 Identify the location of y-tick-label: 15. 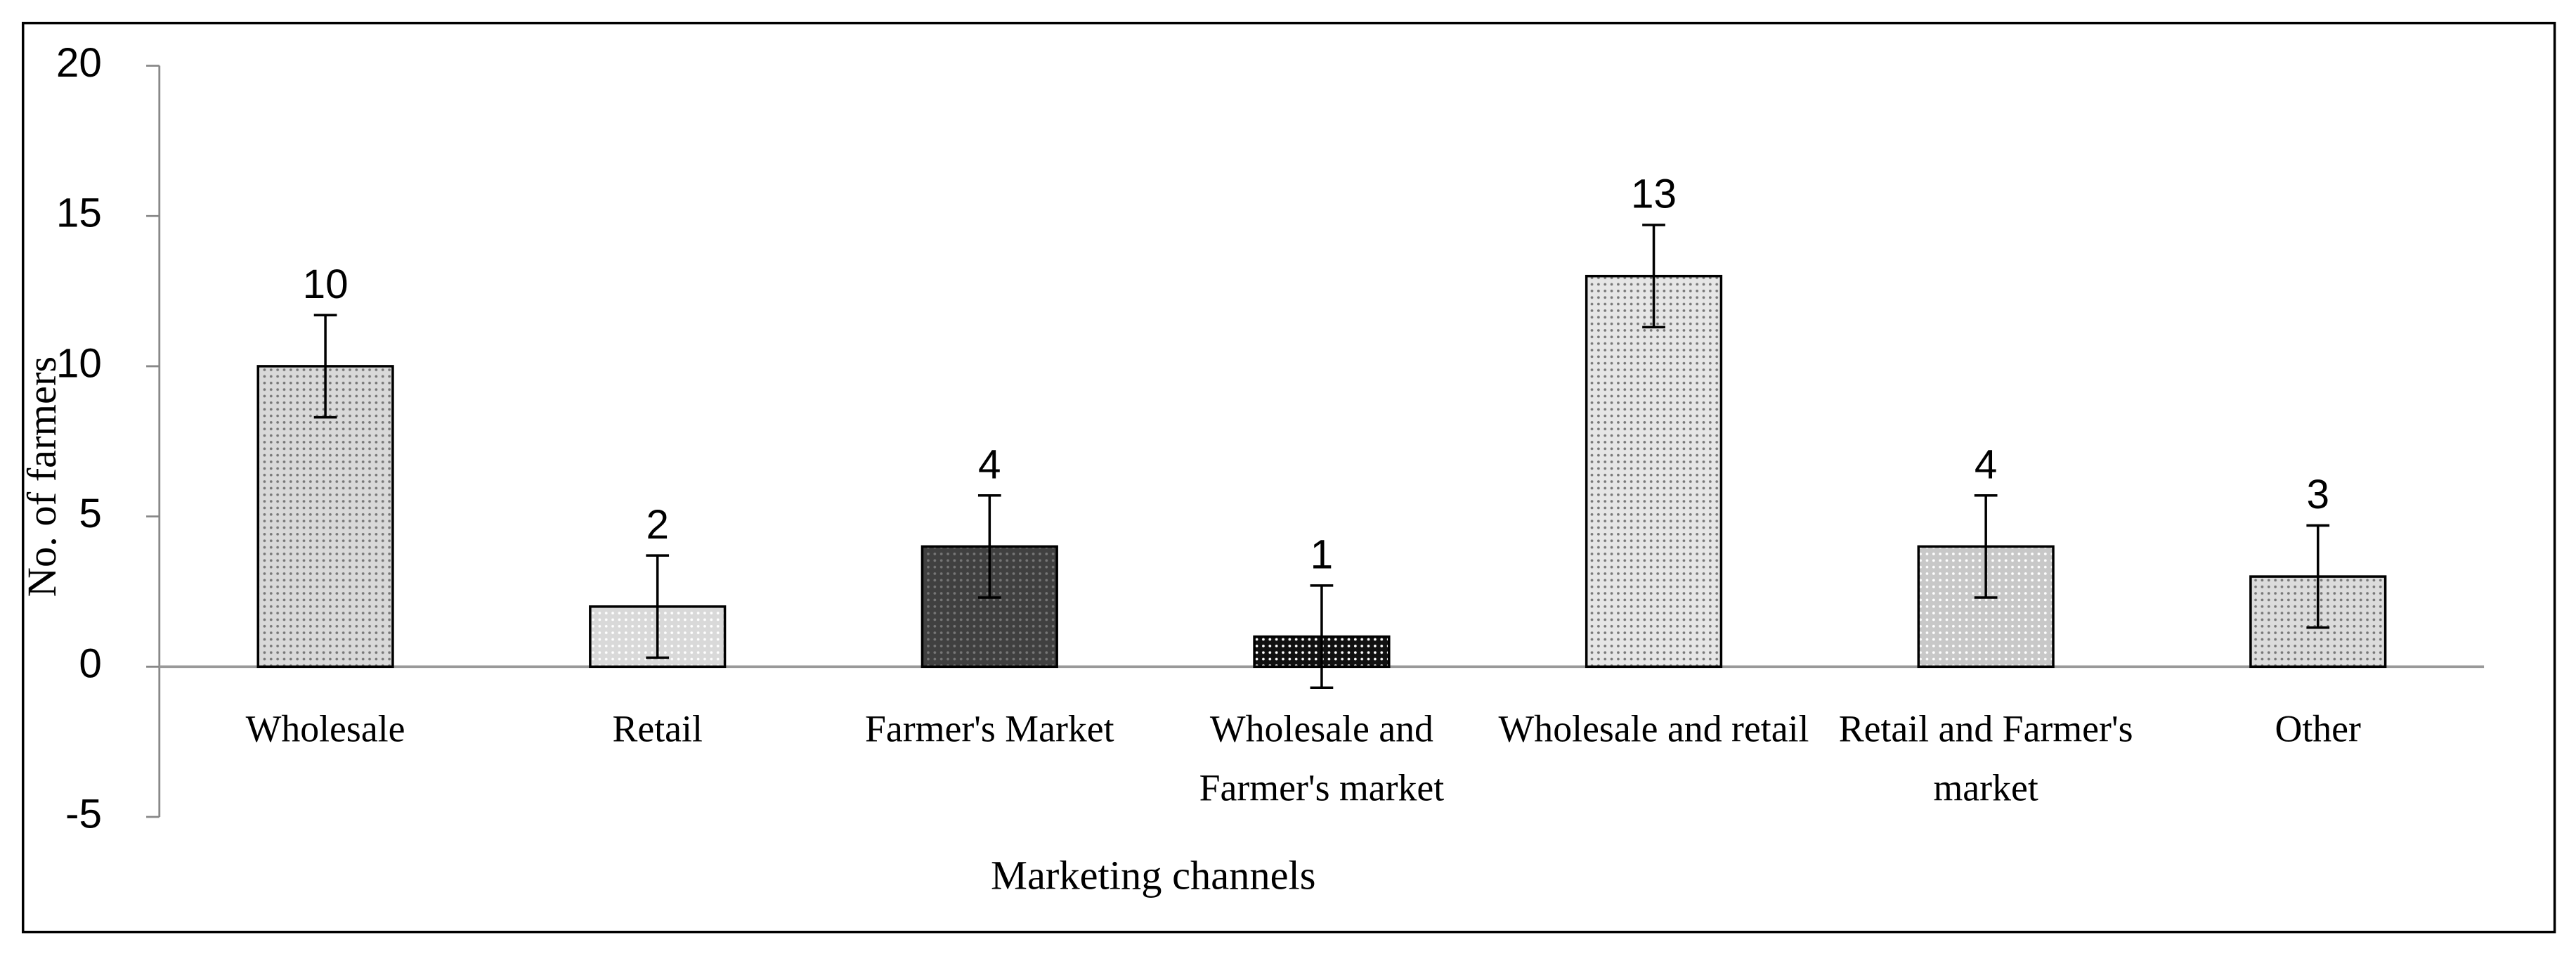
(79, 213).